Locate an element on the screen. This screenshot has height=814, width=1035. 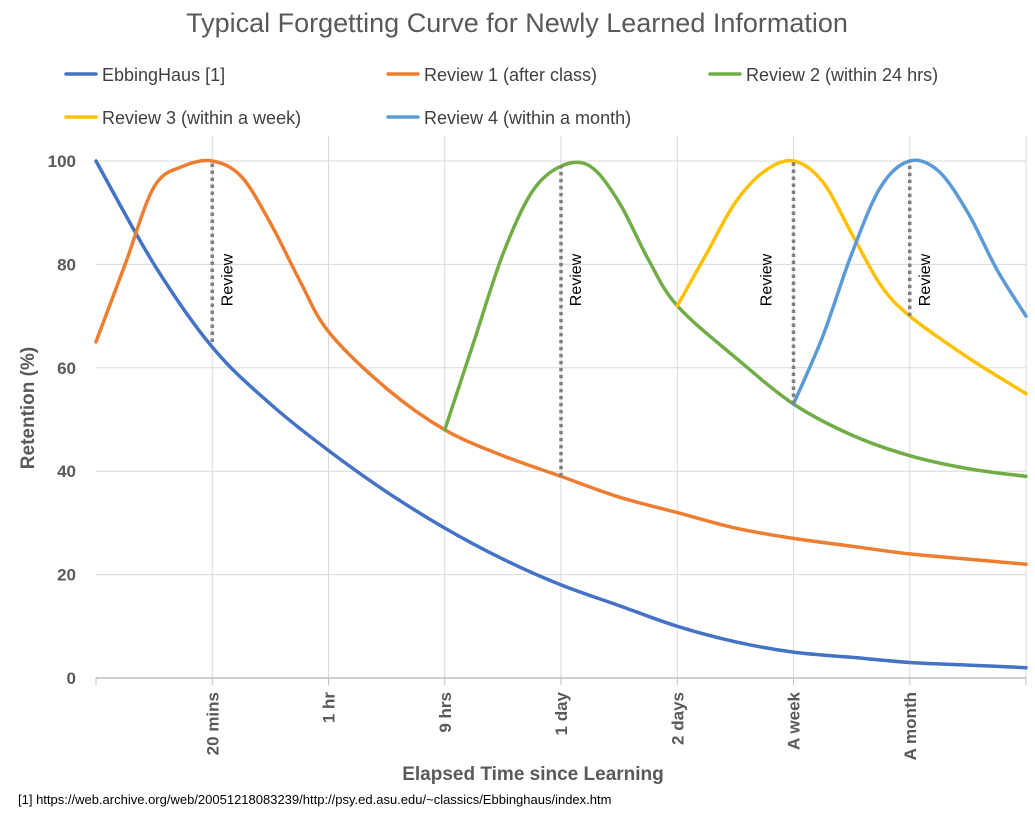
x-tick-label: A month is located at coordinates (910, 726).